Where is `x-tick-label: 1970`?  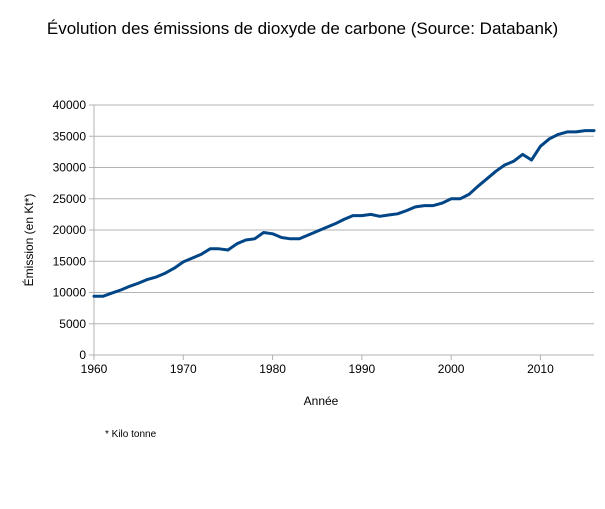 x-tick-label: 1970 is located at coordinates (183, 369).